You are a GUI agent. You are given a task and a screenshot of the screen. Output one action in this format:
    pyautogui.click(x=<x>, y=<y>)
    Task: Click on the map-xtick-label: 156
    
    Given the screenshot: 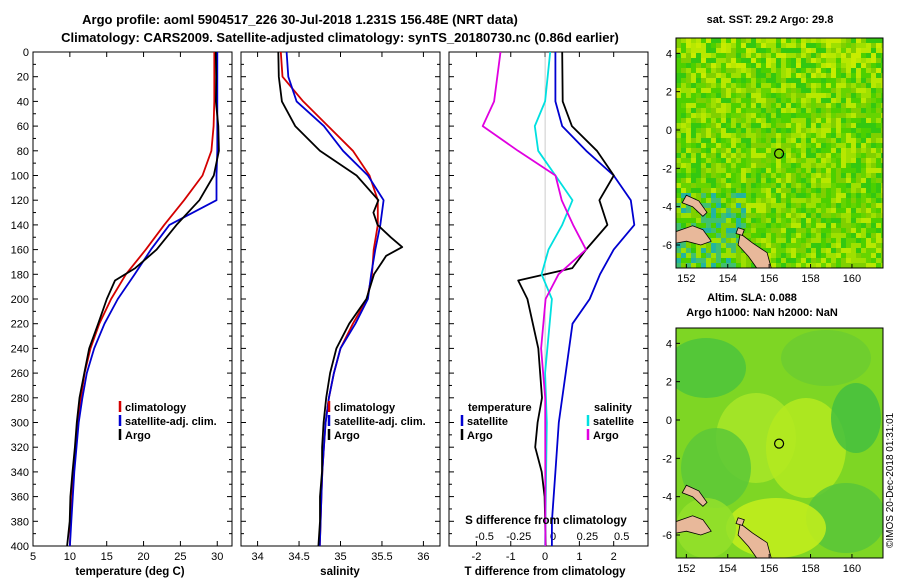 What is the action you would take?
    pyautogui.click(x=769, y=569)
    